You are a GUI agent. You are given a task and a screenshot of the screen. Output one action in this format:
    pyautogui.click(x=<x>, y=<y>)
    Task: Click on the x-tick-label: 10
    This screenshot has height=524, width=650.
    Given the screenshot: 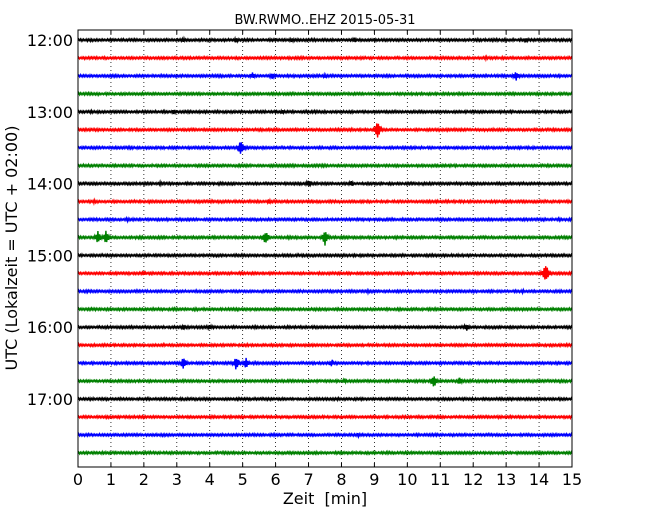 What is the action you would take?
    pyautogui.click(x=407, y=479)
    